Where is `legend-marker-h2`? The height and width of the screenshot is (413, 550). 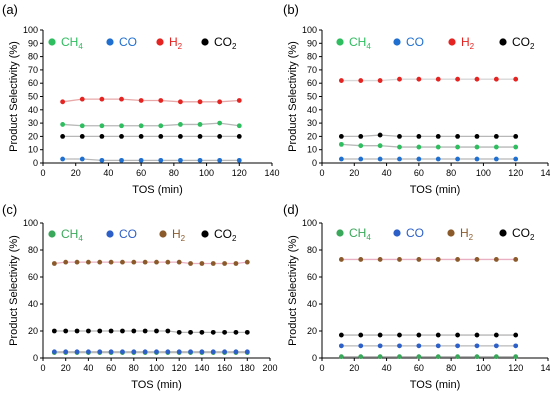 legend-marker-h2 is located at coordinates (163, 234).